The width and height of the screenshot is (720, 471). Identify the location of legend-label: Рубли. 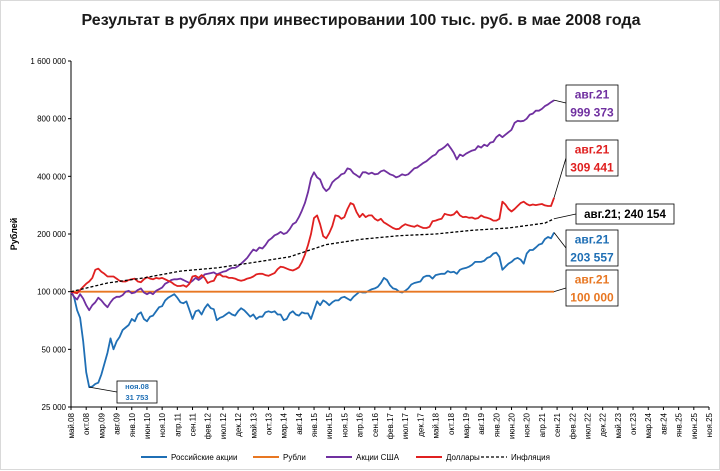
(294, 457).